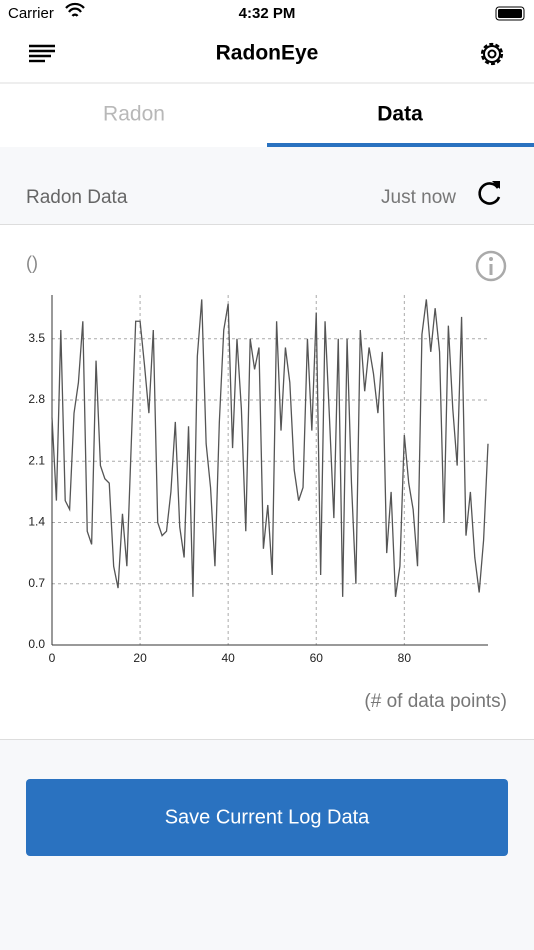 The width and height of the screenshot is (534, 950). What do you see at coordinates (31, 13) in the screenshot?
I see `carrier: Carrier` at bounding box center [31, 13].